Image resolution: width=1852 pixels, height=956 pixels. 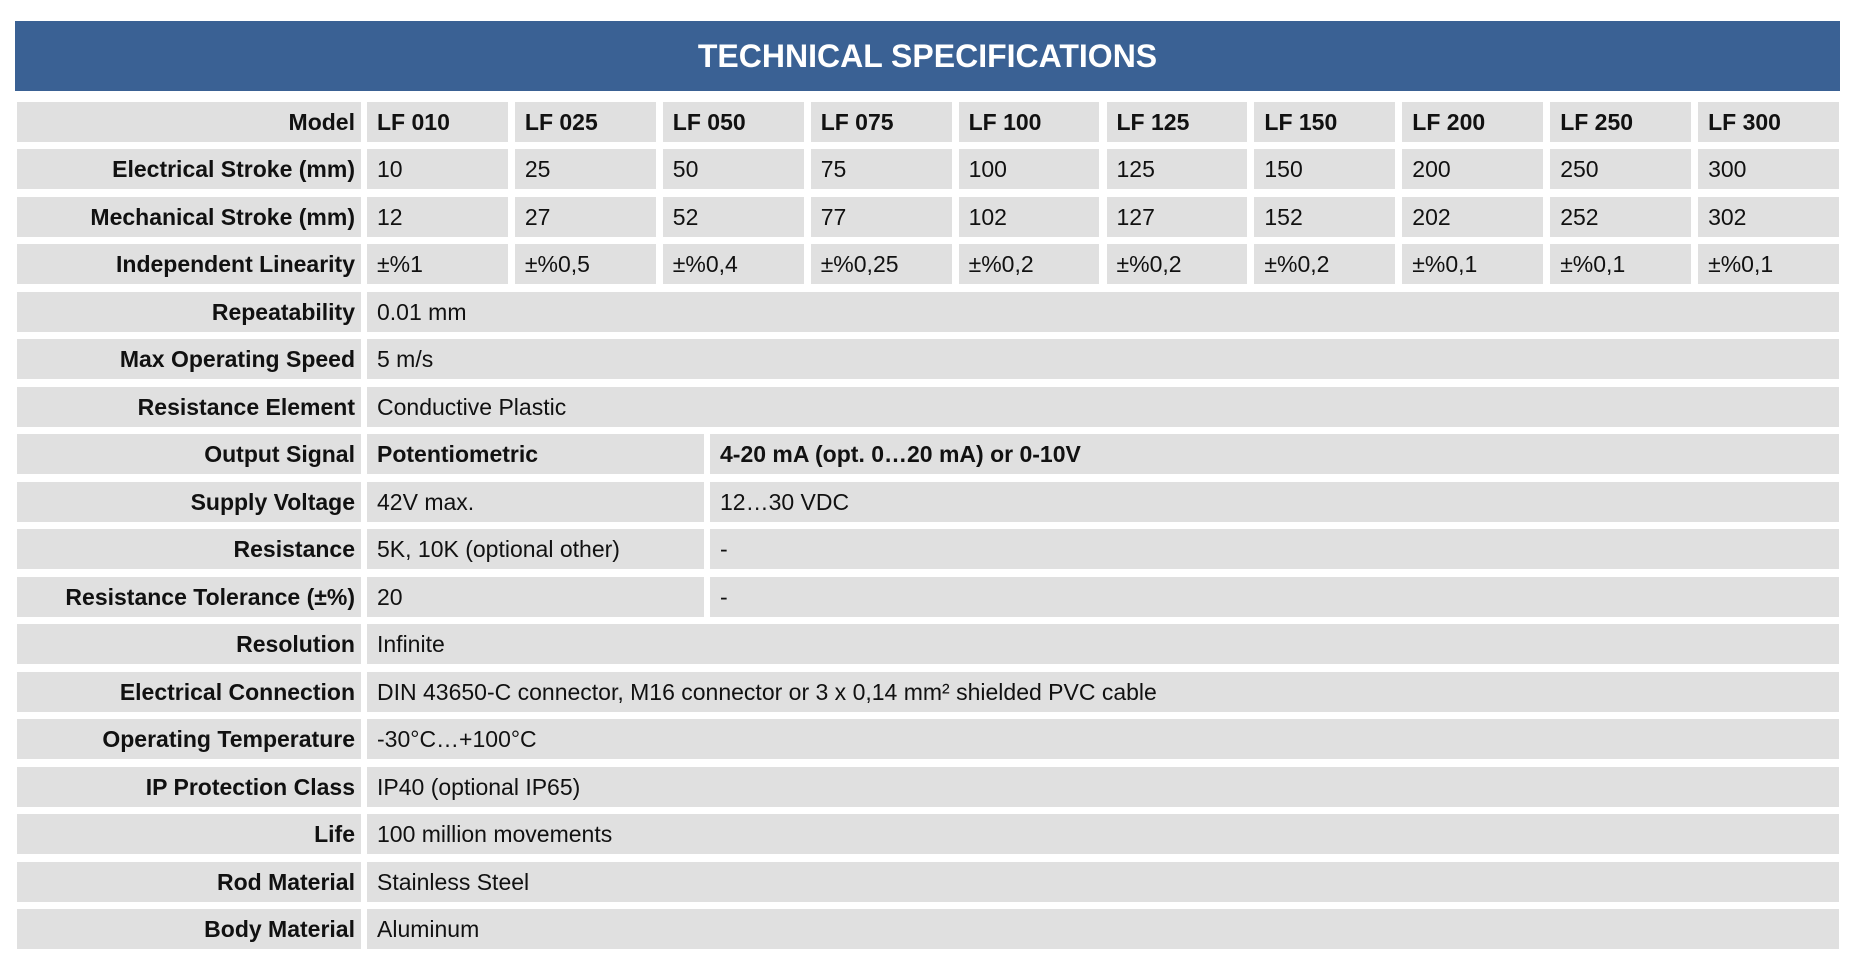 I want to click on value-cell: 50, so click(x=733, y=169).